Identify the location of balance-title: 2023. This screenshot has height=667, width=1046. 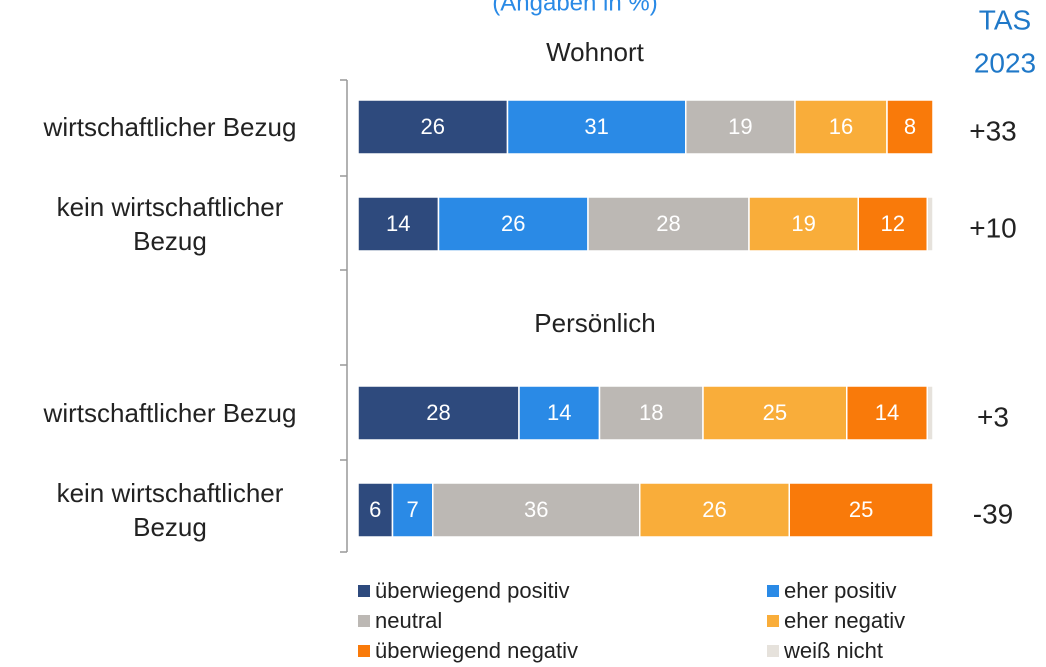
(1005, 62).